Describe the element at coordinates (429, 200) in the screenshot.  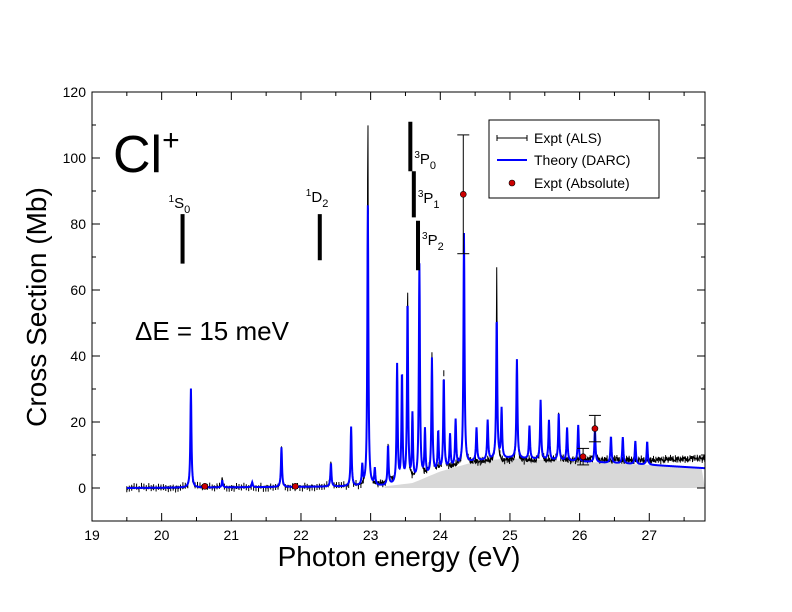
I see `threshold-label: 3P1` at that location.